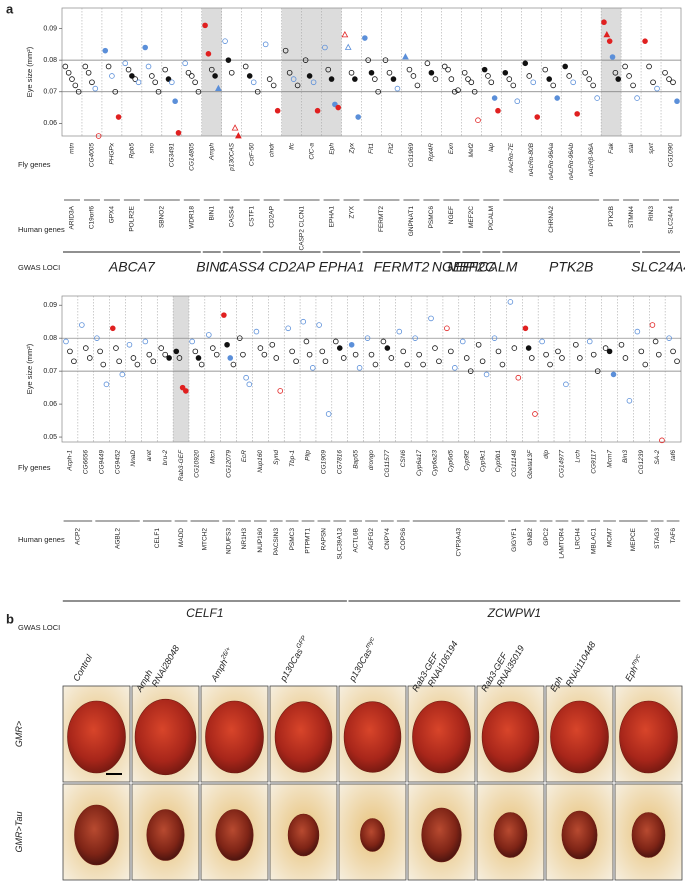  What do you see at coordinates (387, 464) in the screenshot?
I see `fly-gene-label: CG11577` at bounding box center [387, 464].